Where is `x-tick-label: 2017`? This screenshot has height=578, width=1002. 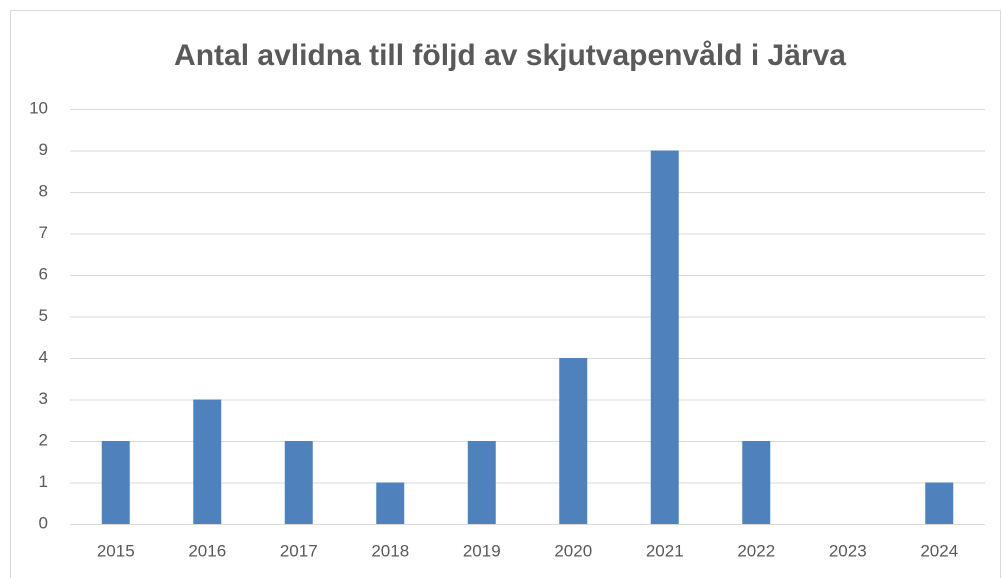
x-tick-label: 2017 is located at coordinates (299, 550).